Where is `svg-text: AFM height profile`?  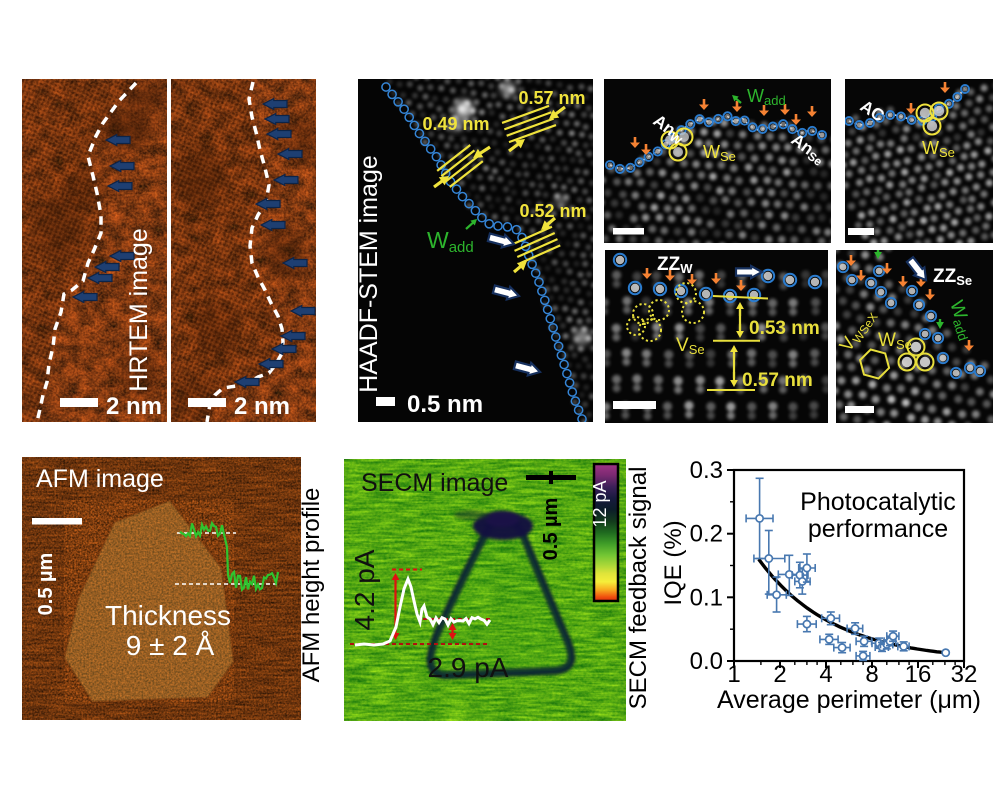 svg-text: AFM height profile is located at coordinates (312, 585).